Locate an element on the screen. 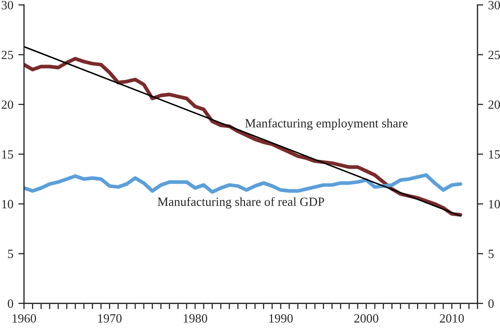 The height and width of the screenshot is (328, 500). y-tick-label: 15 is located at coordinates (8, 154).